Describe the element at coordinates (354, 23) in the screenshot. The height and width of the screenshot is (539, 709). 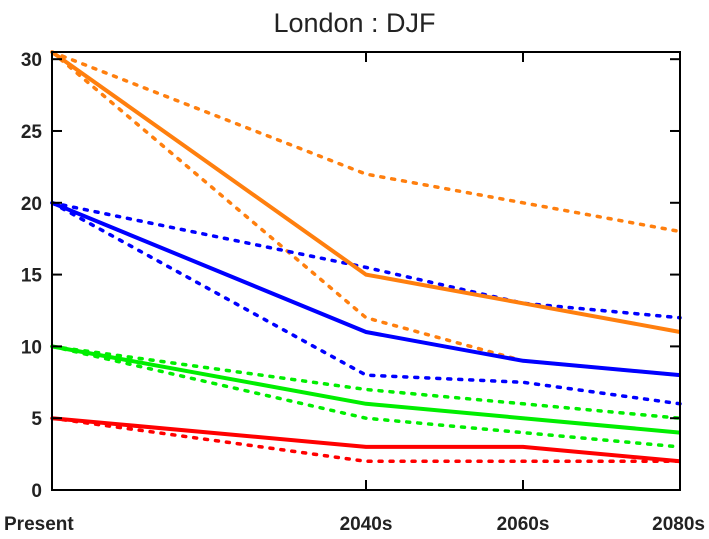
I see `chart-title: London : DJF` at that location.